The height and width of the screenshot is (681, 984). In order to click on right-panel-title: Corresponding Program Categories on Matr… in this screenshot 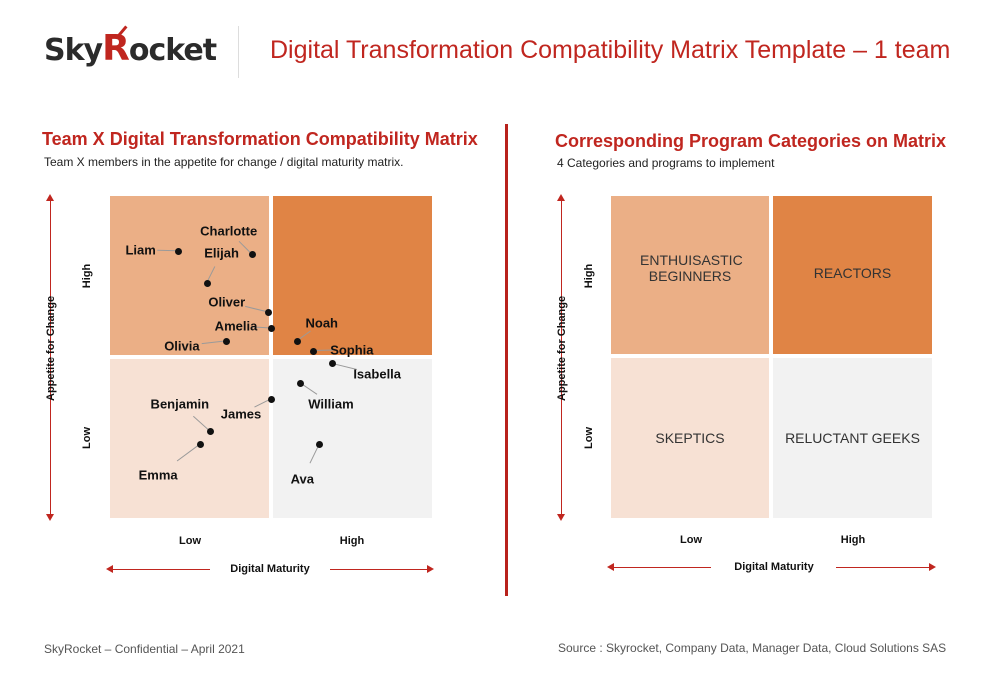, I will do `click(751, 141)`.